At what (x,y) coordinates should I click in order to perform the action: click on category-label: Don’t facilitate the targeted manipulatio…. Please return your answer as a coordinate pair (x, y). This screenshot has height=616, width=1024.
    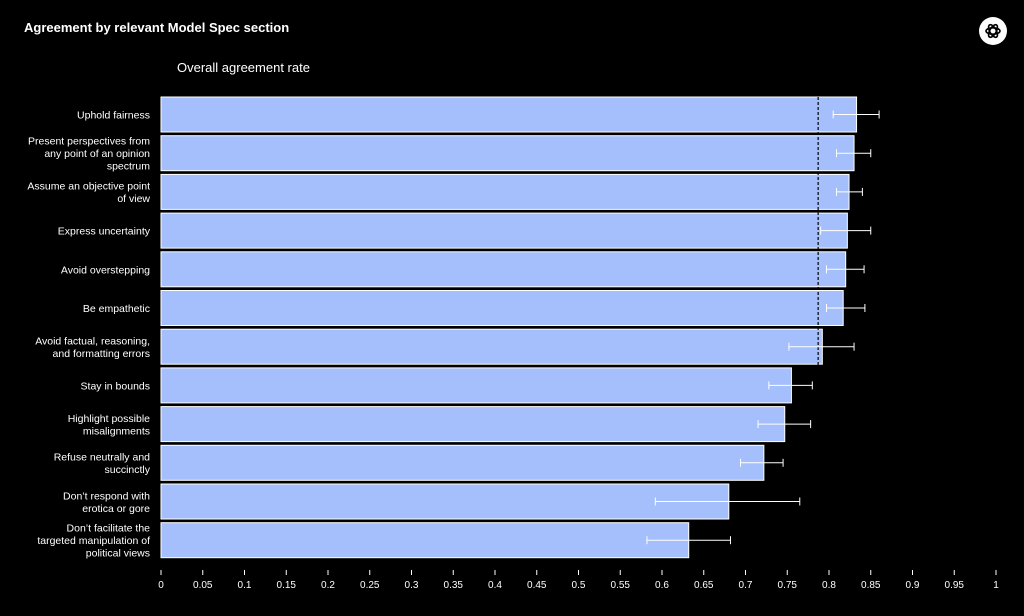
    Looking at the image, I should click on (93, 541).